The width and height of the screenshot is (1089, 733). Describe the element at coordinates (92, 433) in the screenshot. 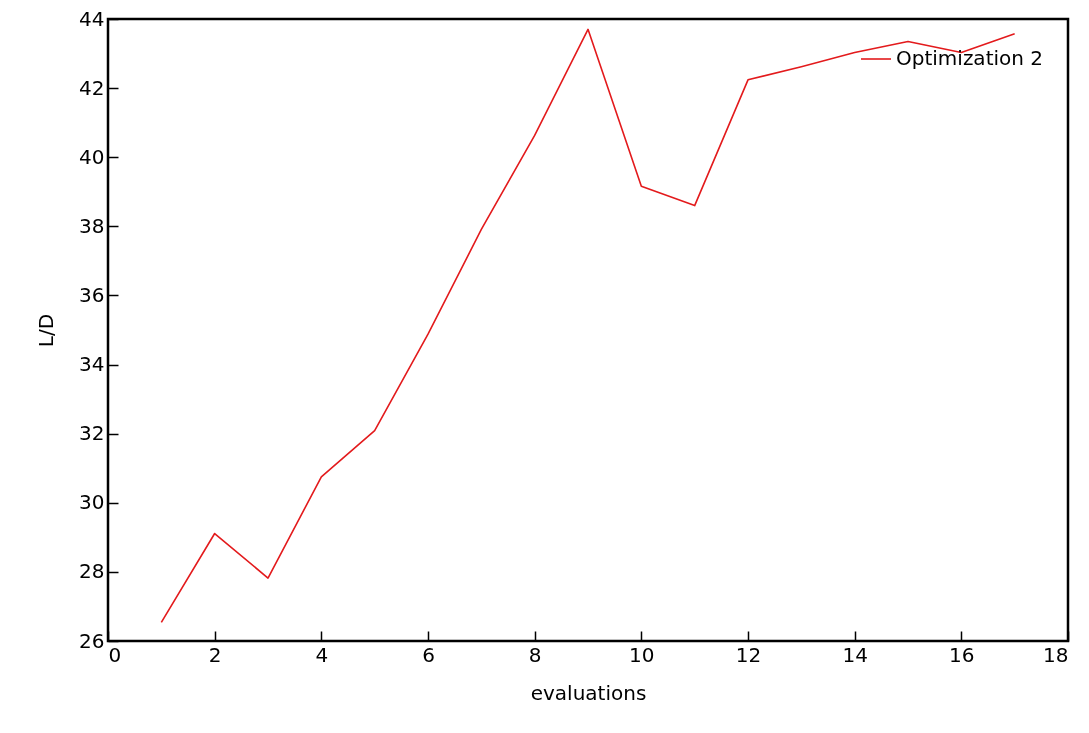

I see `y-tick-label: 32` at that location.